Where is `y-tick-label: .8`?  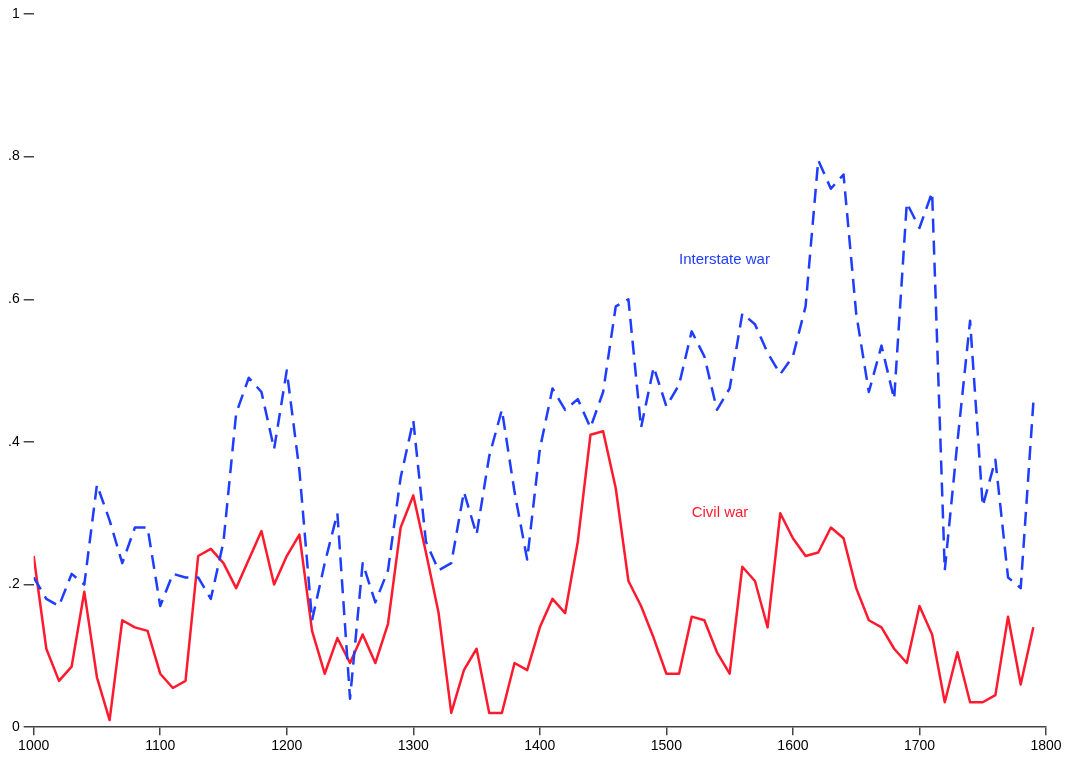
y-tick-label: .8 is located at coordinates (13, 155).